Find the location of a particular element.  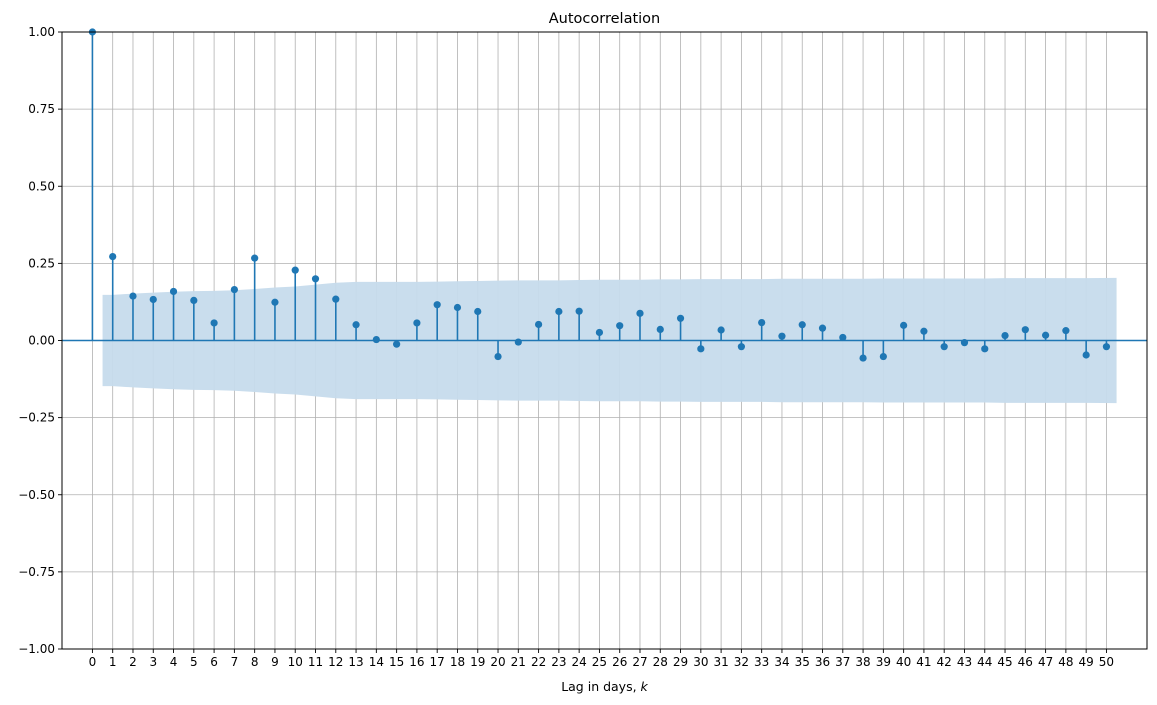

x-axis-label: Lag in days, k is located at coordinates (604, 686).